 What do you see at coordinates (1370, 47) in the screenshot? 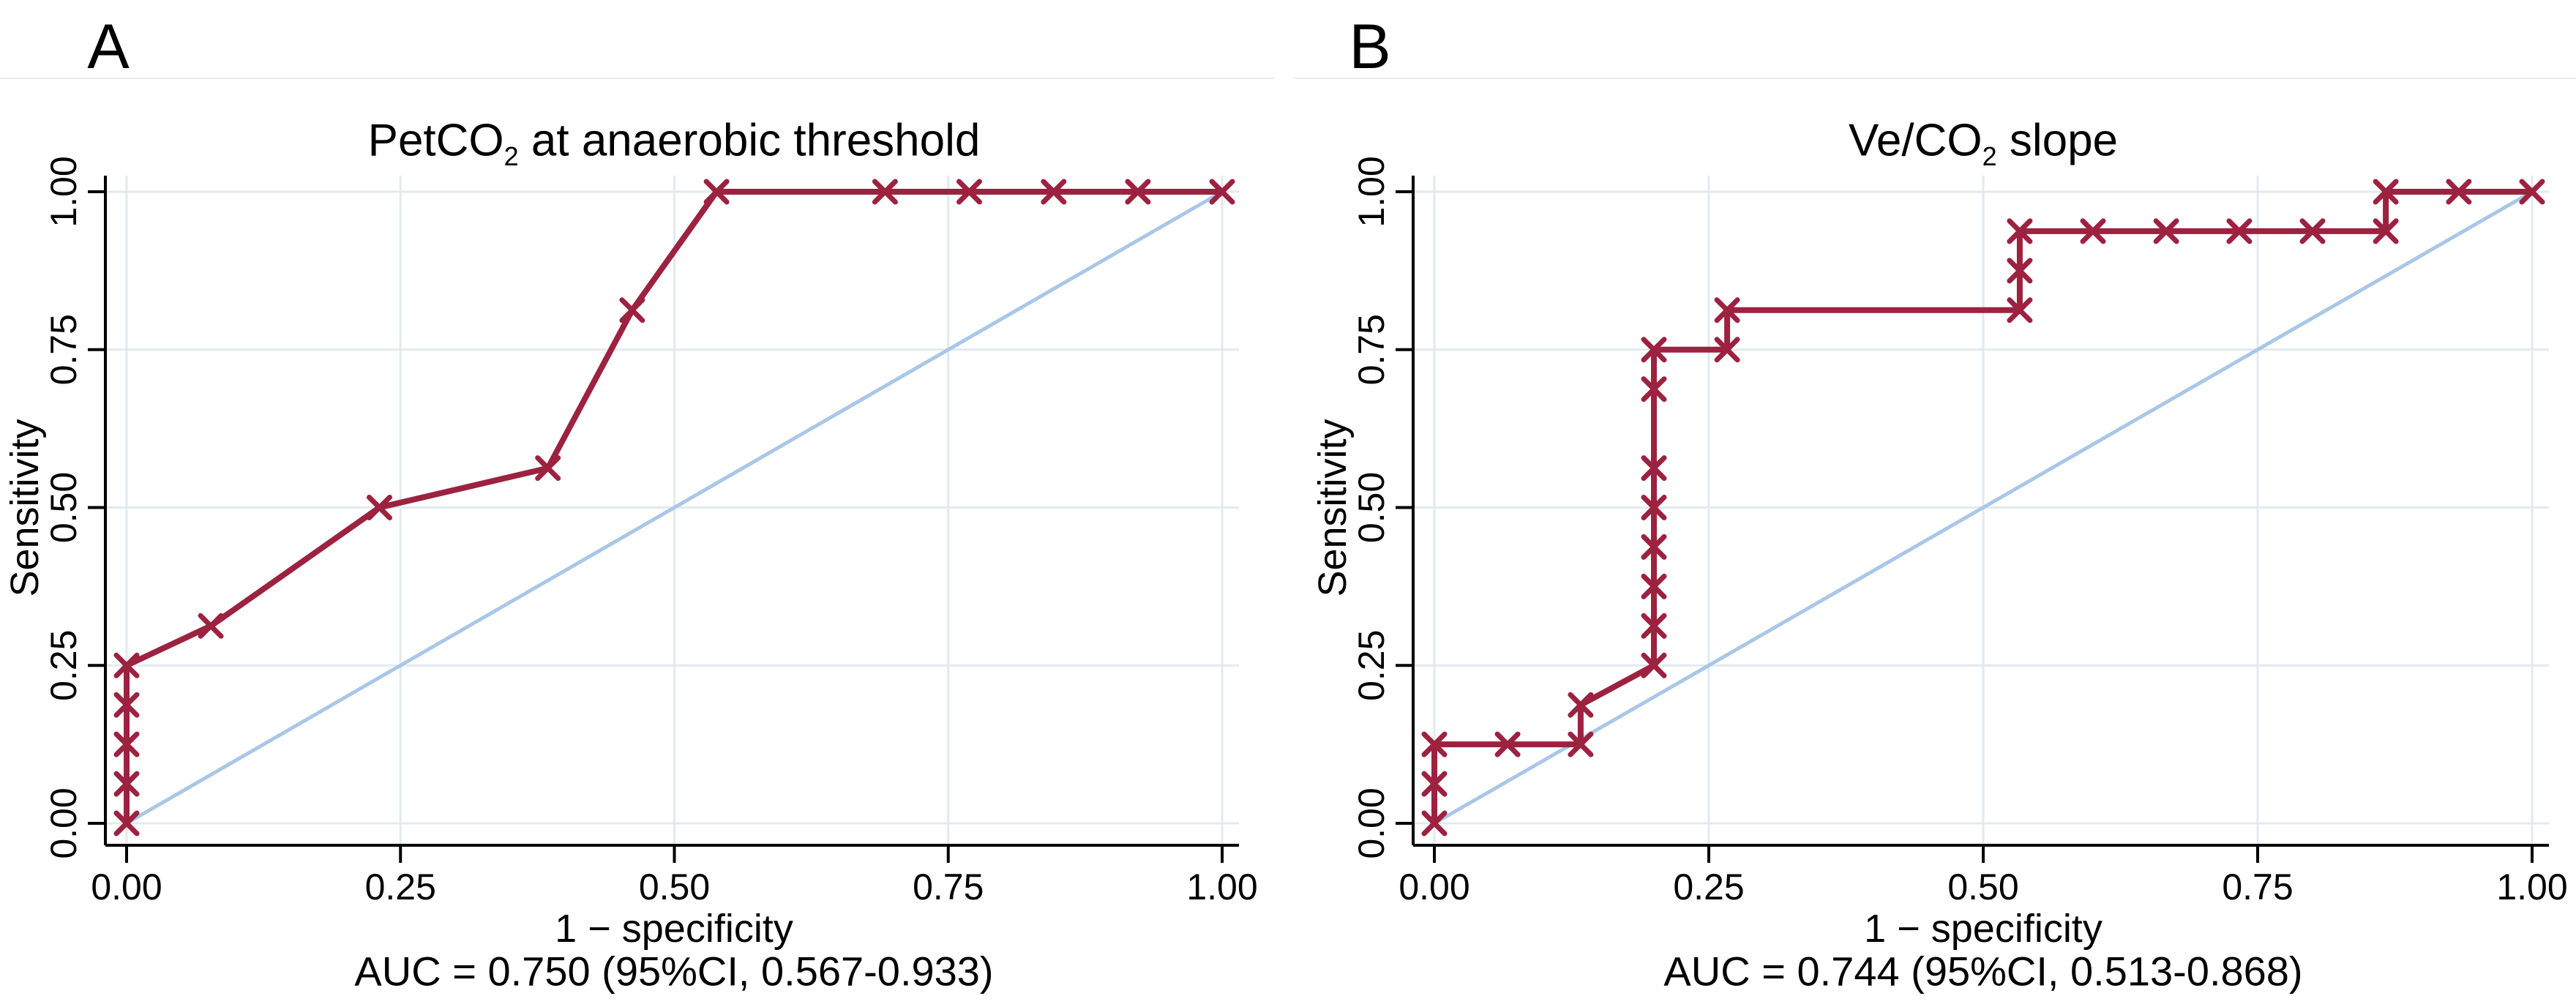
I see `panel-b-letter: B` at bounding box center [1370, 47].